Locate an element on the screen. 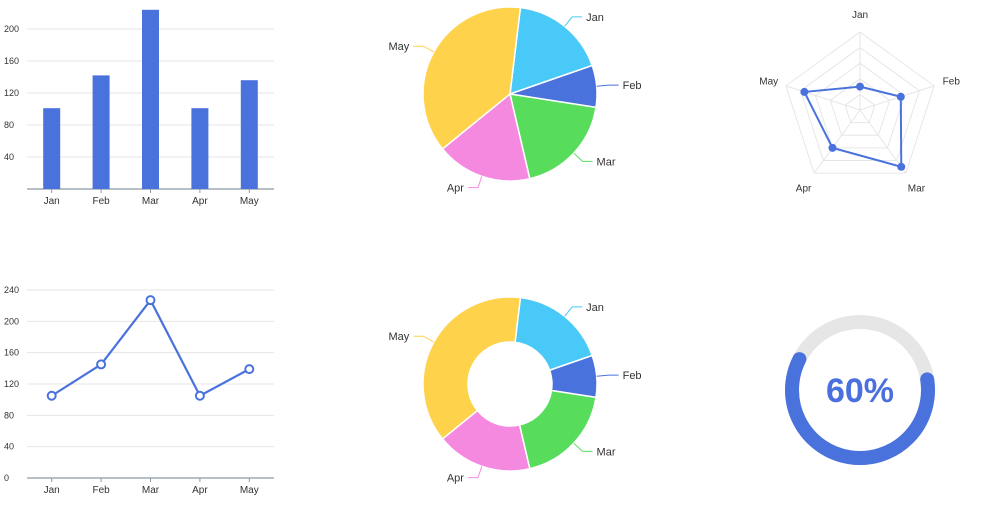  radar-axis-label: Apr is located at coordinates (804, 189).